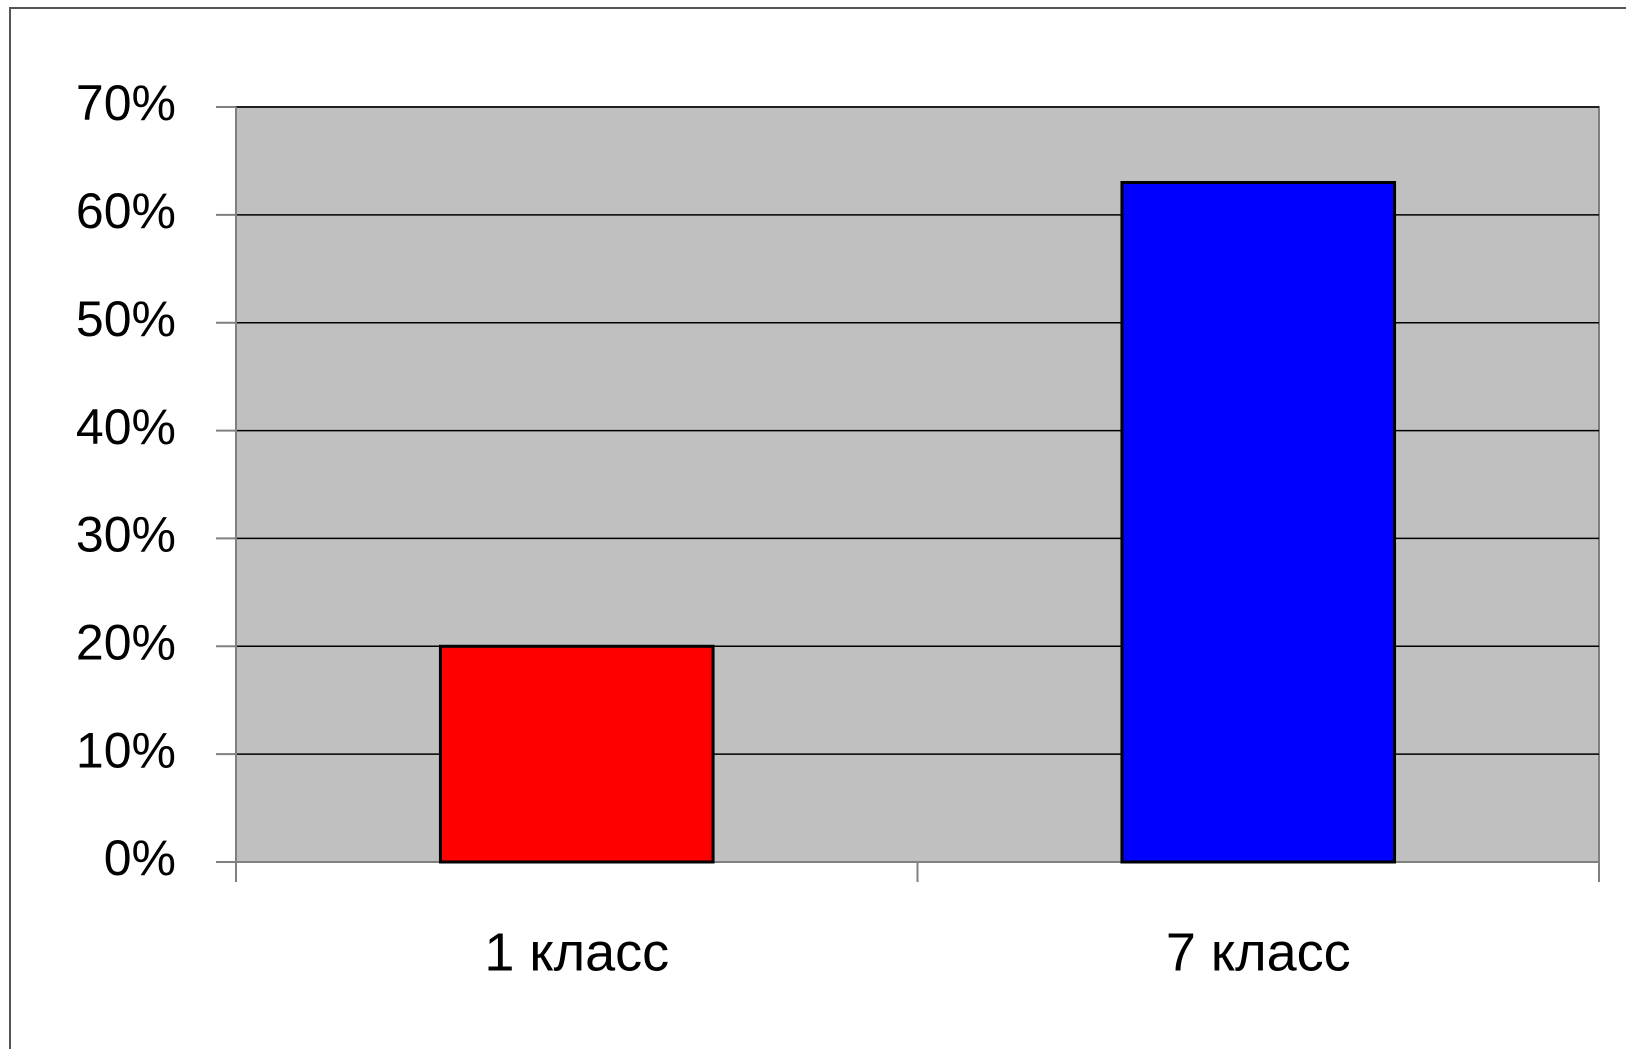 This screenshot has height=1049, width=1626. I want to click on y-tick-label: 70%, so click(126, 103).